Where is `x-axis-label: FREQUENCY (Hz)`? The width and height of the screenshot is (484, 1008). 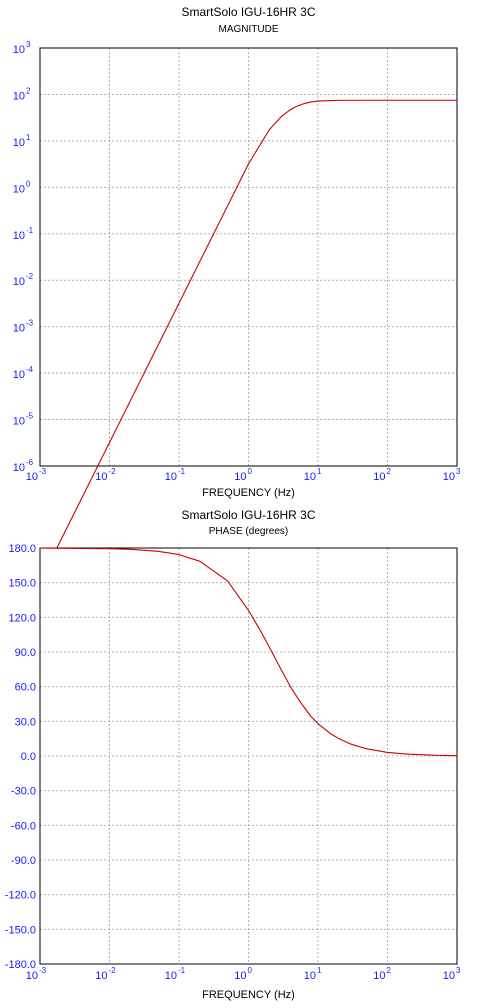
x-axis-label: FREQUENCY (Hz) is located at coordinates (248, 995).